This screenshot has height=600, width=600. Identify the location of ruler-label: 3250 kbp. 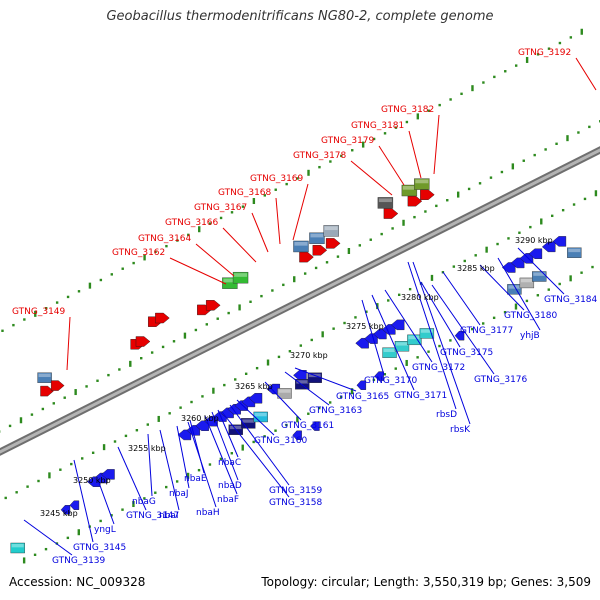
(92, 480).